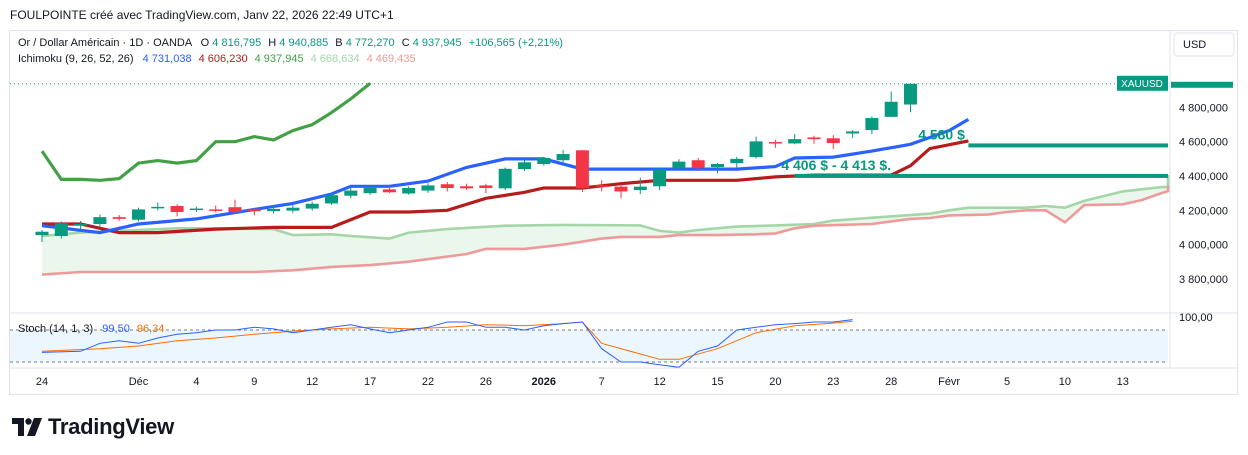  I want to click on stoch-d-value: 96,34, so click(151, 329).